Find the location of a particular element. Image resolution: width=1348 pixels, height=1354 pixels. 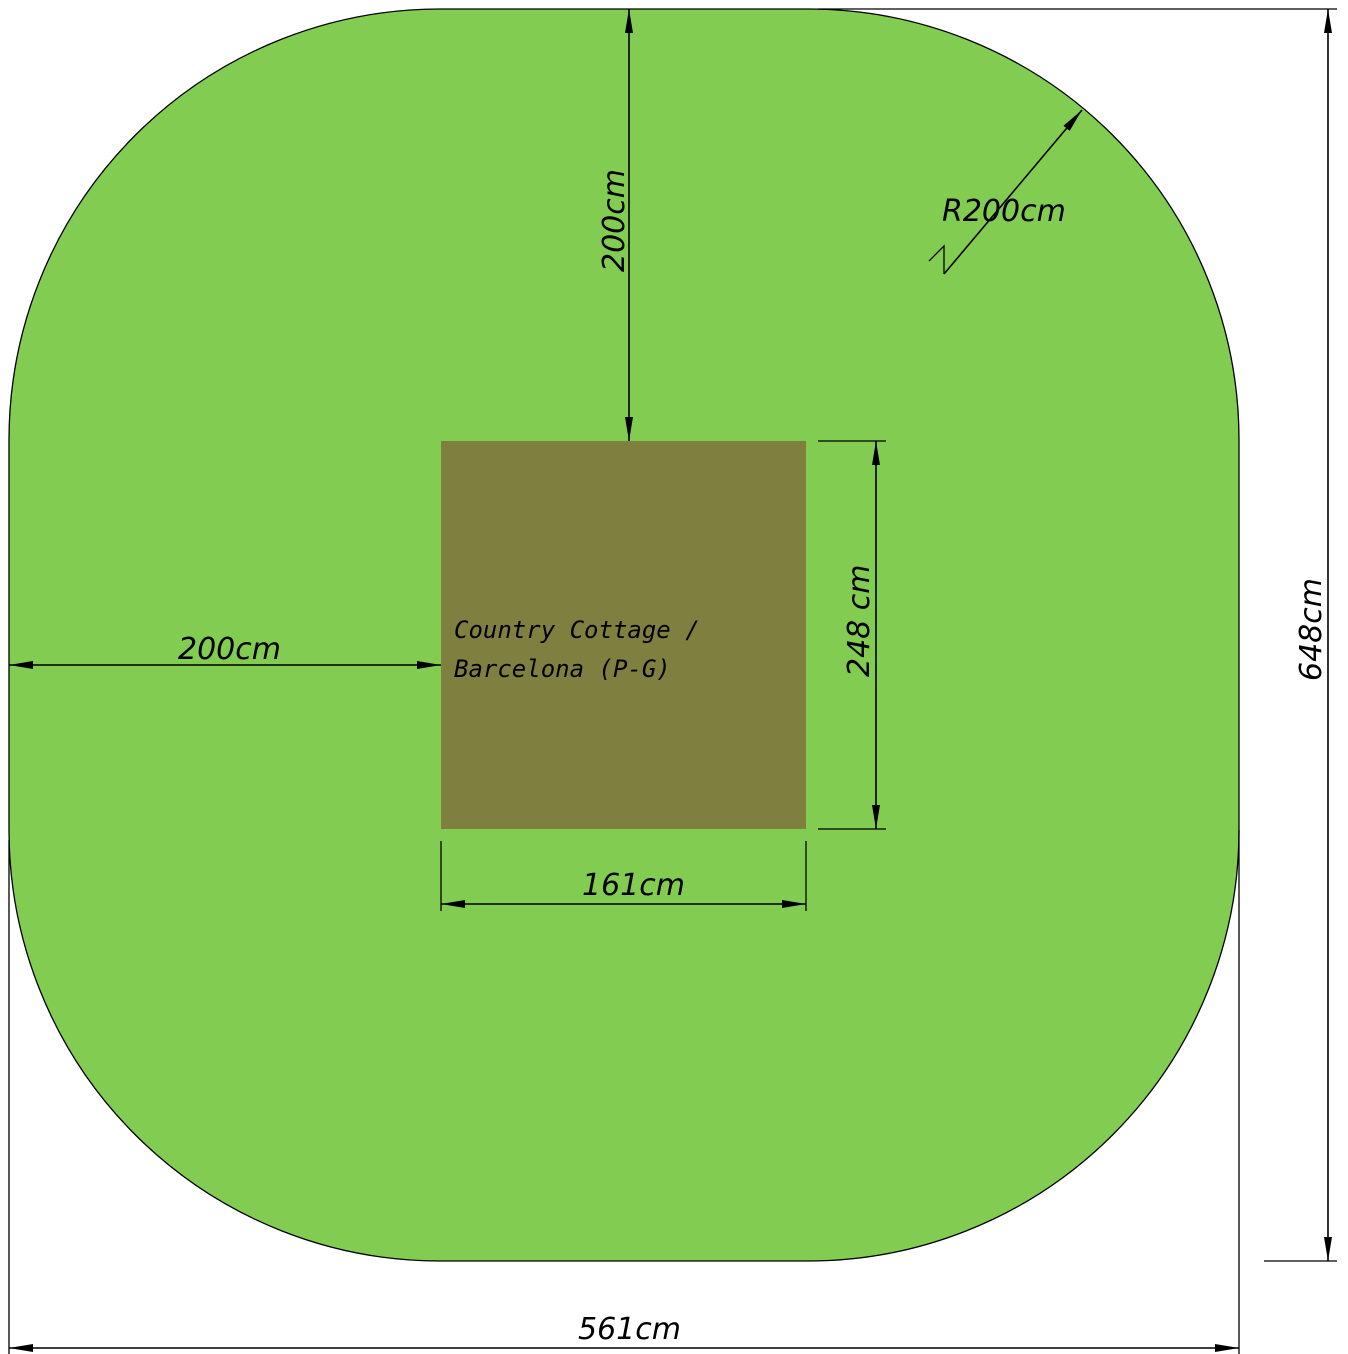

building-label-line-1: Country Cottage / is located at coordinates (577, 630).